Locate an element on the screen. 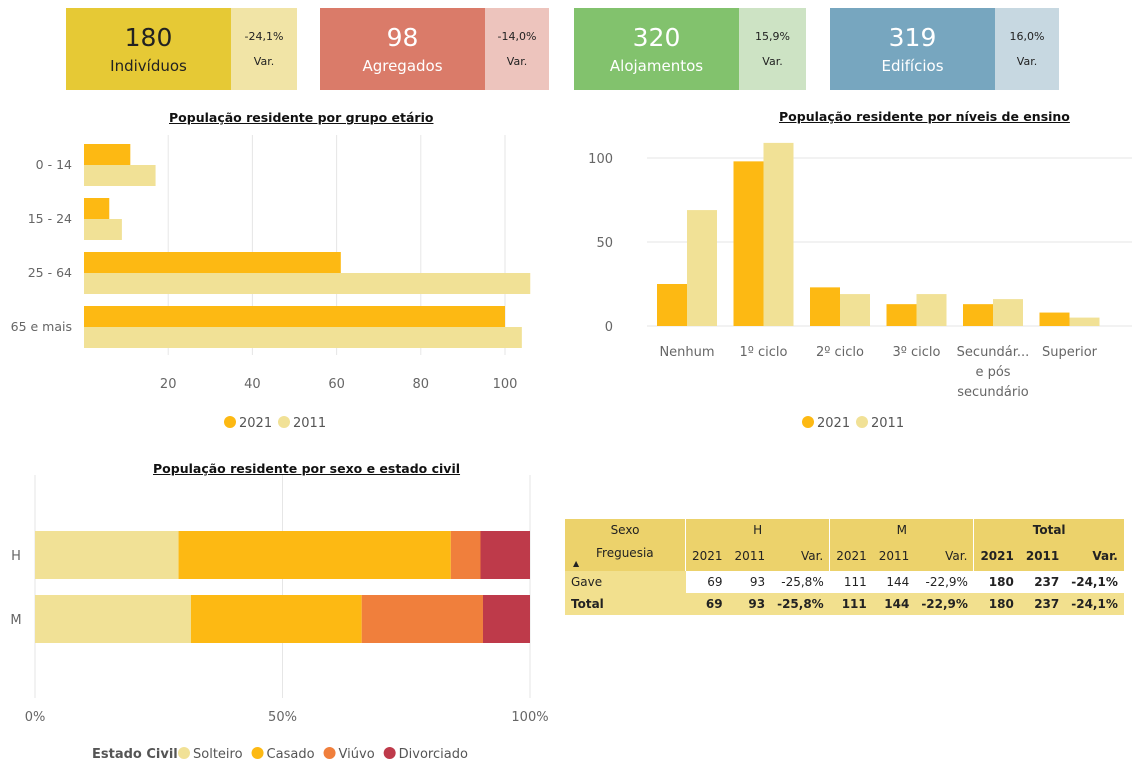  subheader-m-var: Var. is located at coordinates (944, 556).